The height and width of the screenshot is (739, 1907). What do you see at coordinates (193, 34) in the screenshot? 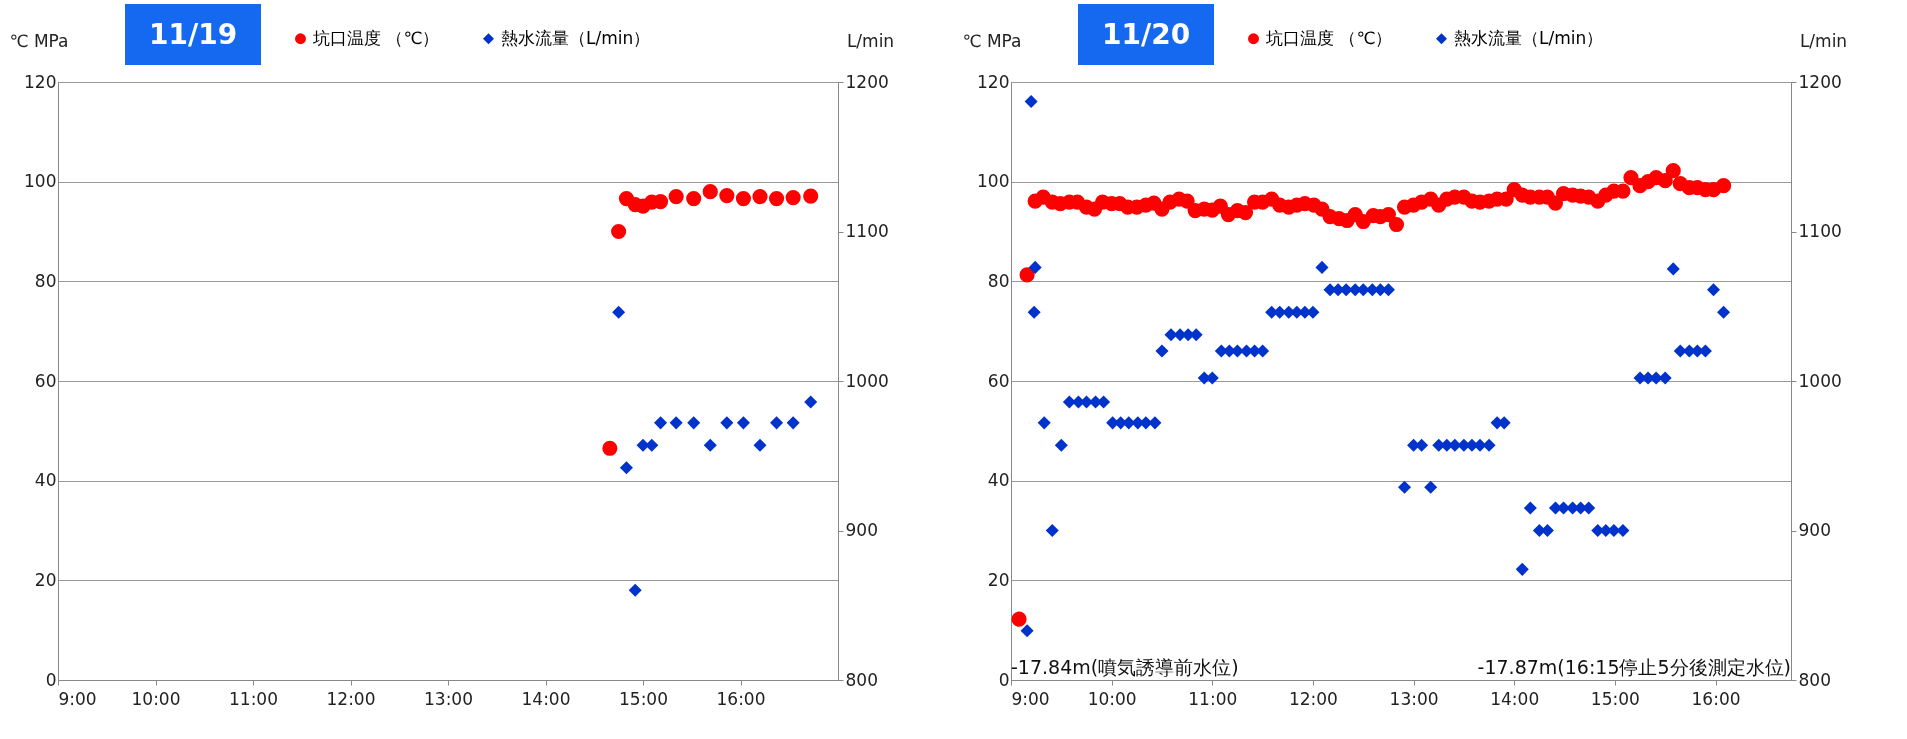
I see `chart-title: 11/19` at bounding box center [193, 34].